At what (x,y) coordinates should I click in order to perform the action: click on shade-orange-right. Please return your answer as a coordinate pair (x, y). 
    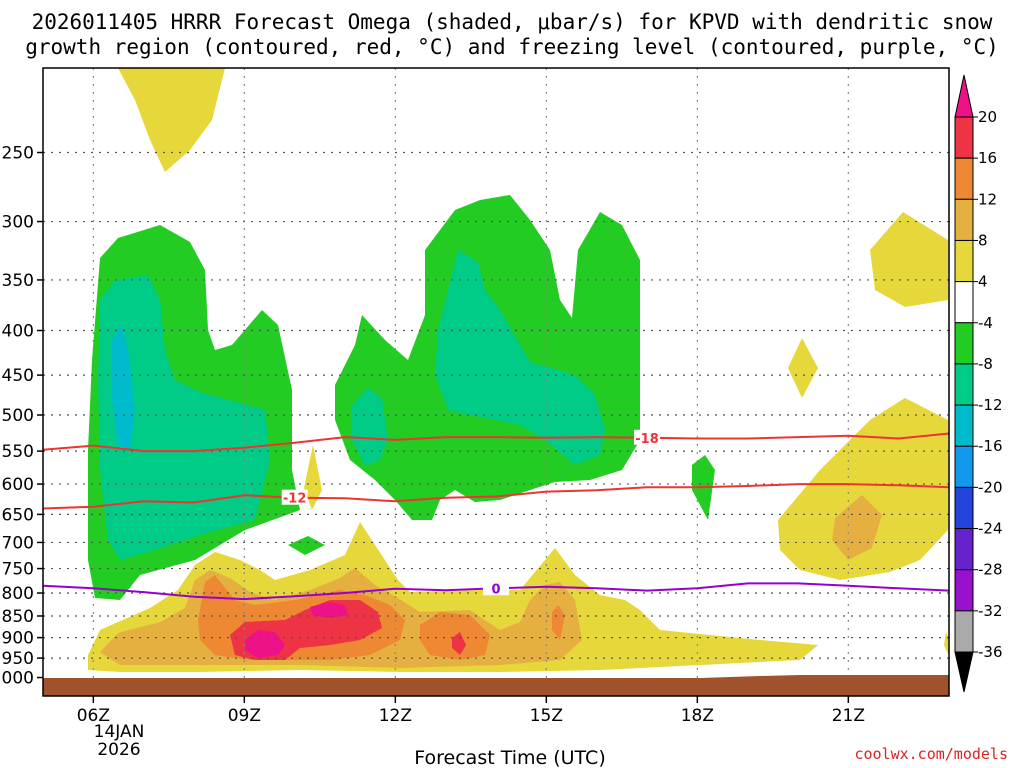
    Looking at the image, I should click on (857, 527).